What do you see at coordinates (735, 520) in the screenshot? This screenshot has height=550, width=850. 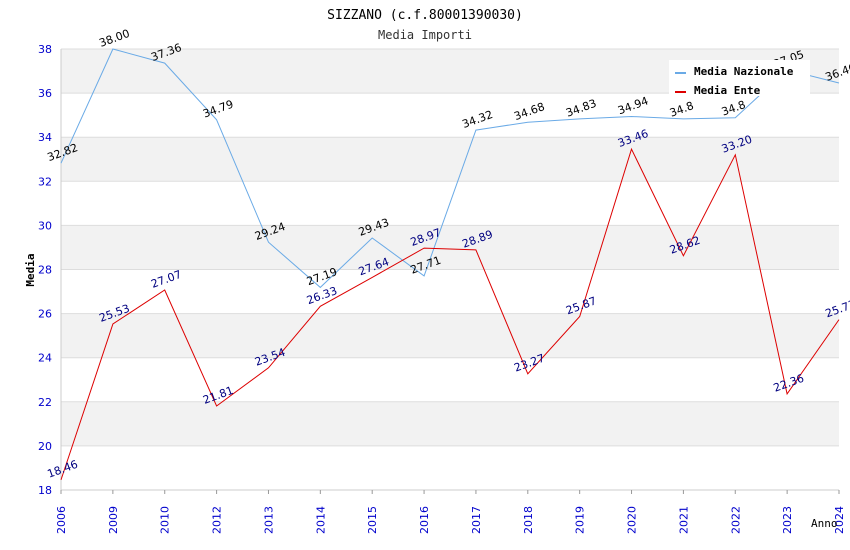 I see `x-tick-label: 2022` at bounding box center [735, 520].